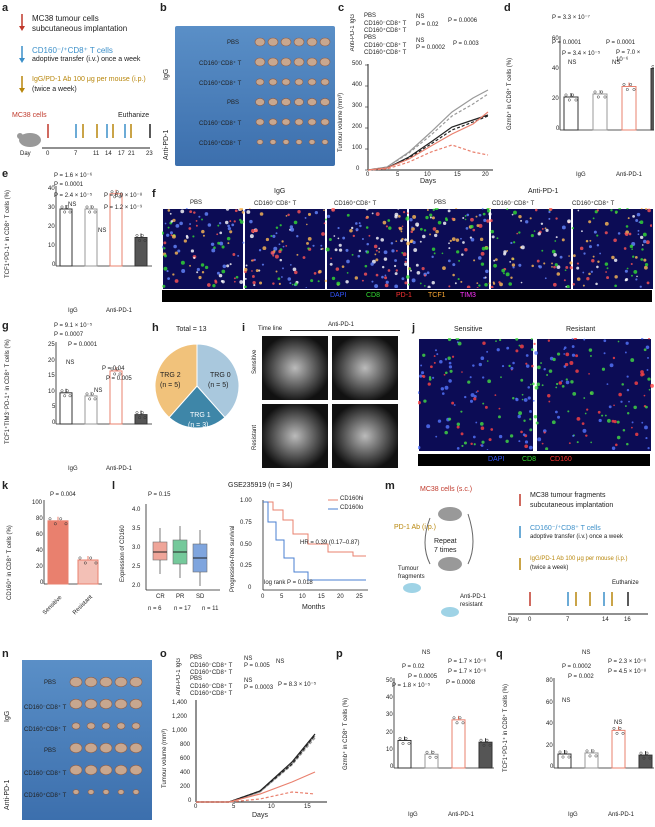 The image size is (655, 827). Describe the element at coordinates (373, 295) in the screenshot. I see `legend-item: CD8` at that location.